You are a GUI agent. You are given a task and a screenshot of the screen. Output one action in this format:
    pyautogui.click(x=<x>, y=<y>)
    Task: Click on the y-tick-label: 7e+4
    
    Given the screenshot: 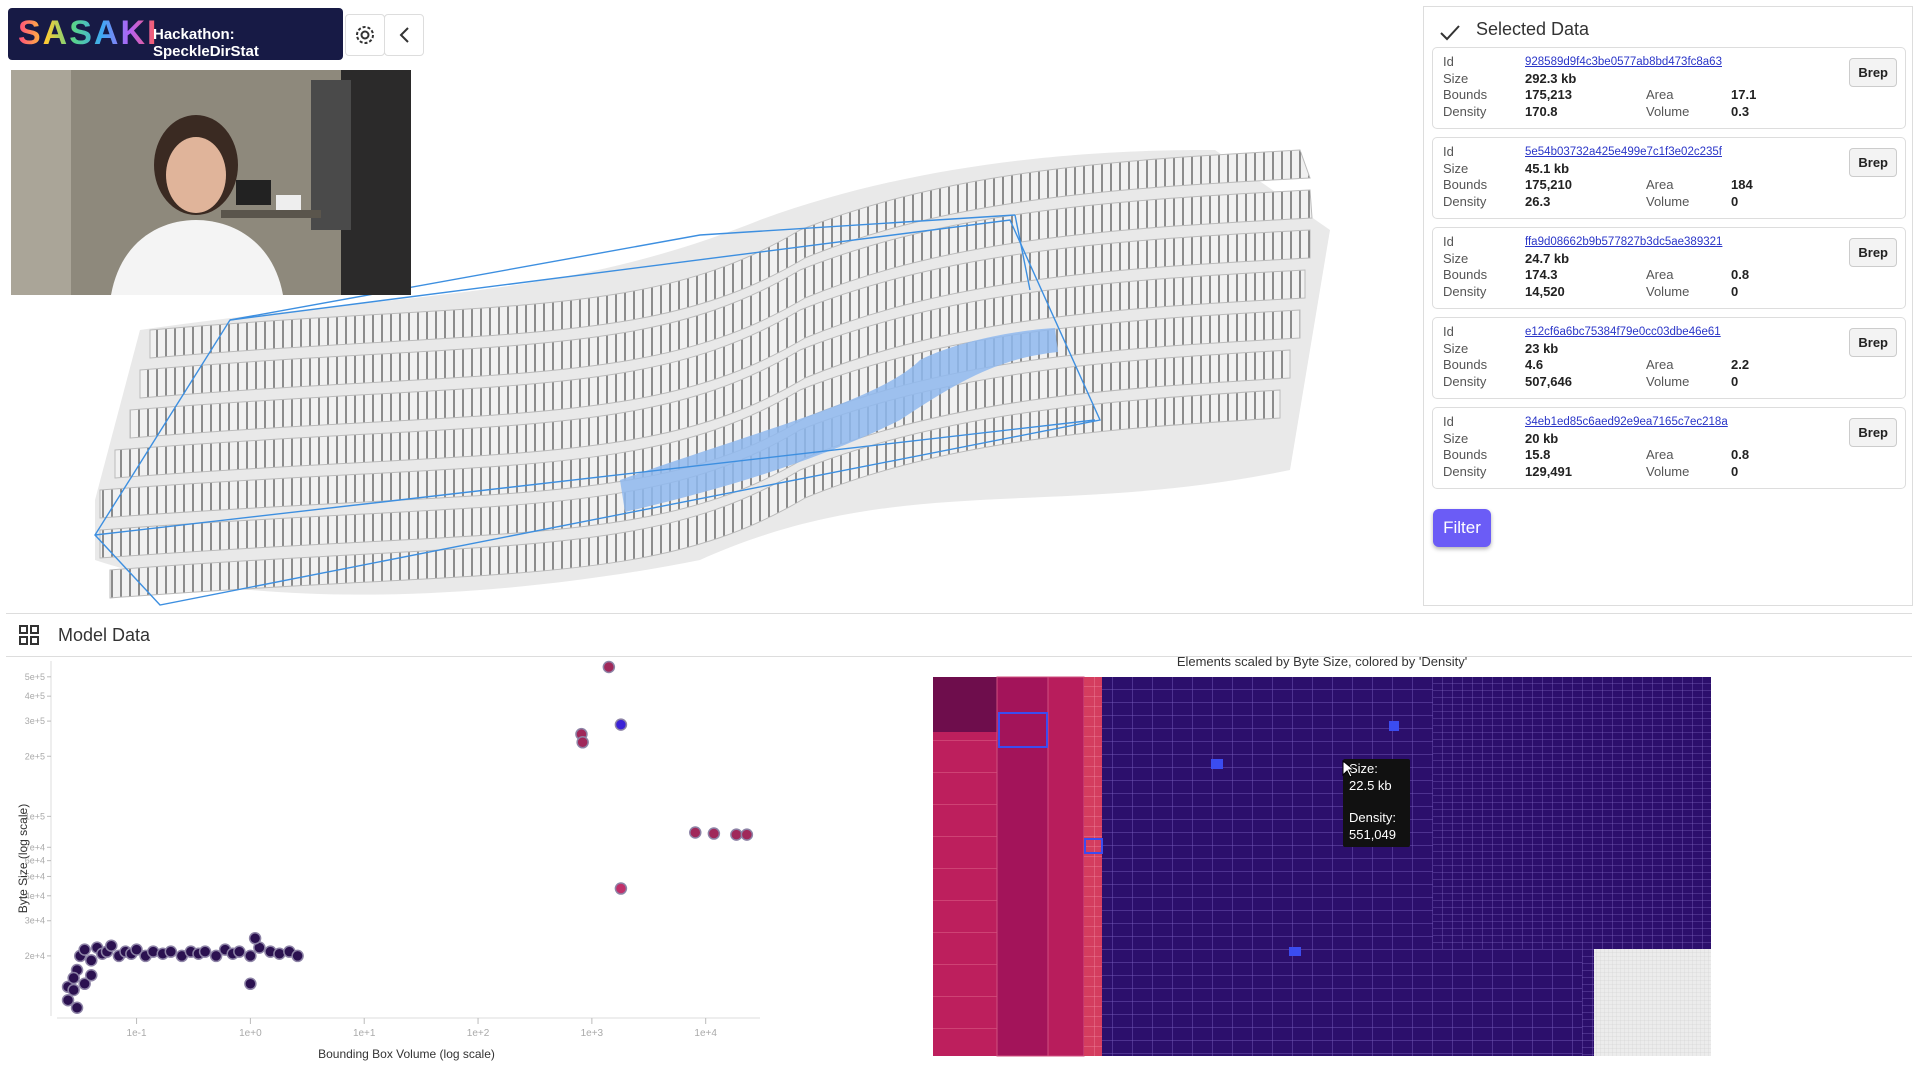 What is the action you would take?
    pyautogui.click(x=35, y=847)
    